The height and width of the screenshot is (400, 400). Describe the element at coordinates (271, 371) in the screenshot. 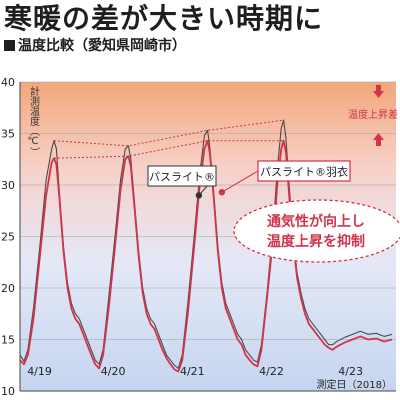

I see `x-tick-4: 4/22` at that location.